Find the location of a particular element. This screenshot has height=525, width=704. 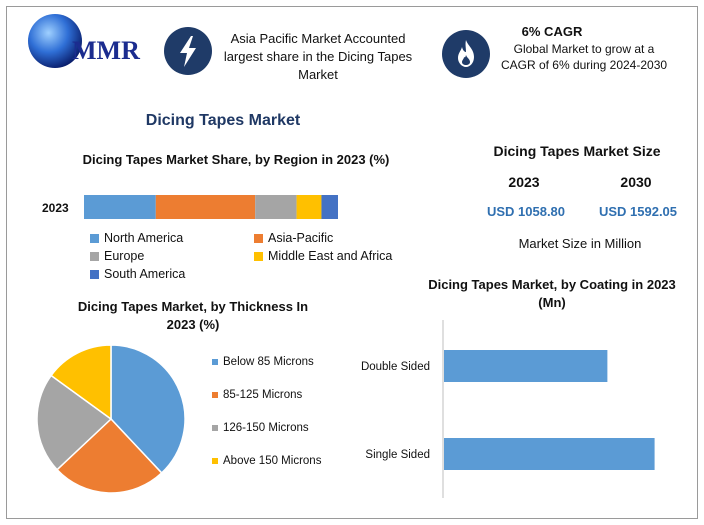

region-legend-north-america: North America is located at coordinates (136, 238).